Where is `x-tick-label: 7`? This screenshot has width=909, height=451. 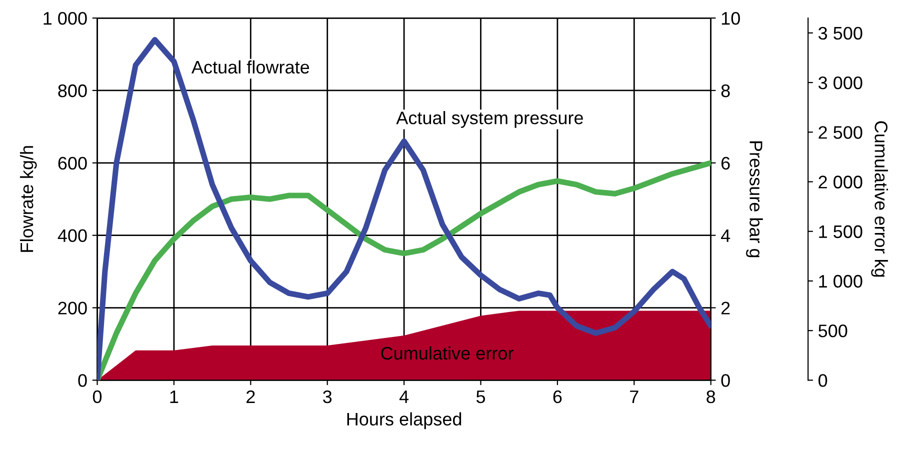
x-tick-label: 7 is located at coordinates (634, 396).